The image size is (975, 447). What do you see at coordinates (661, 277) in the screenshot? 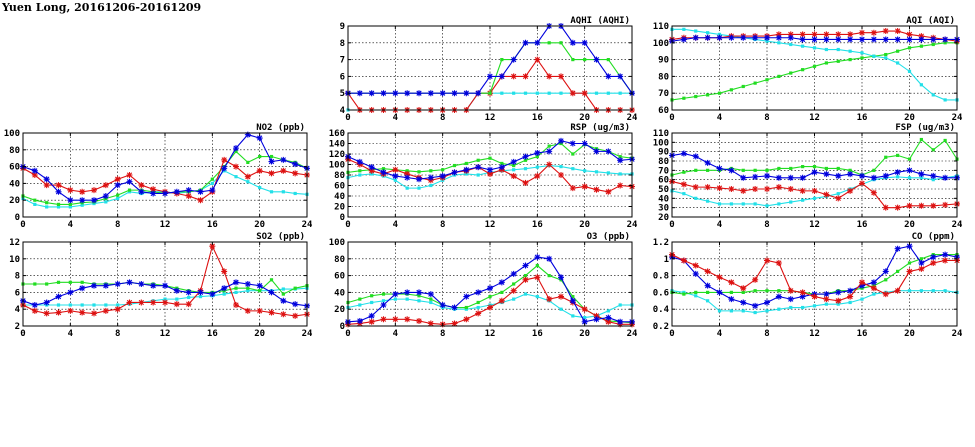
I see `y-tick-label: 0.8` at bounding box center [661, 277].